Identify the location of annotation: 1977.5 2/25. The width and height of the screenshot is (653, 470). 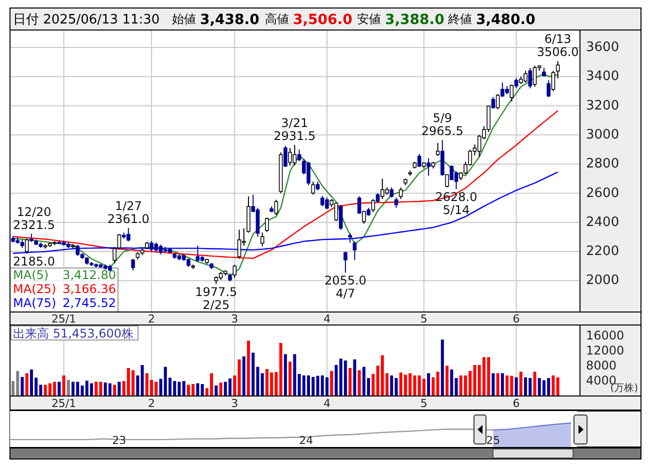
(216, 298).